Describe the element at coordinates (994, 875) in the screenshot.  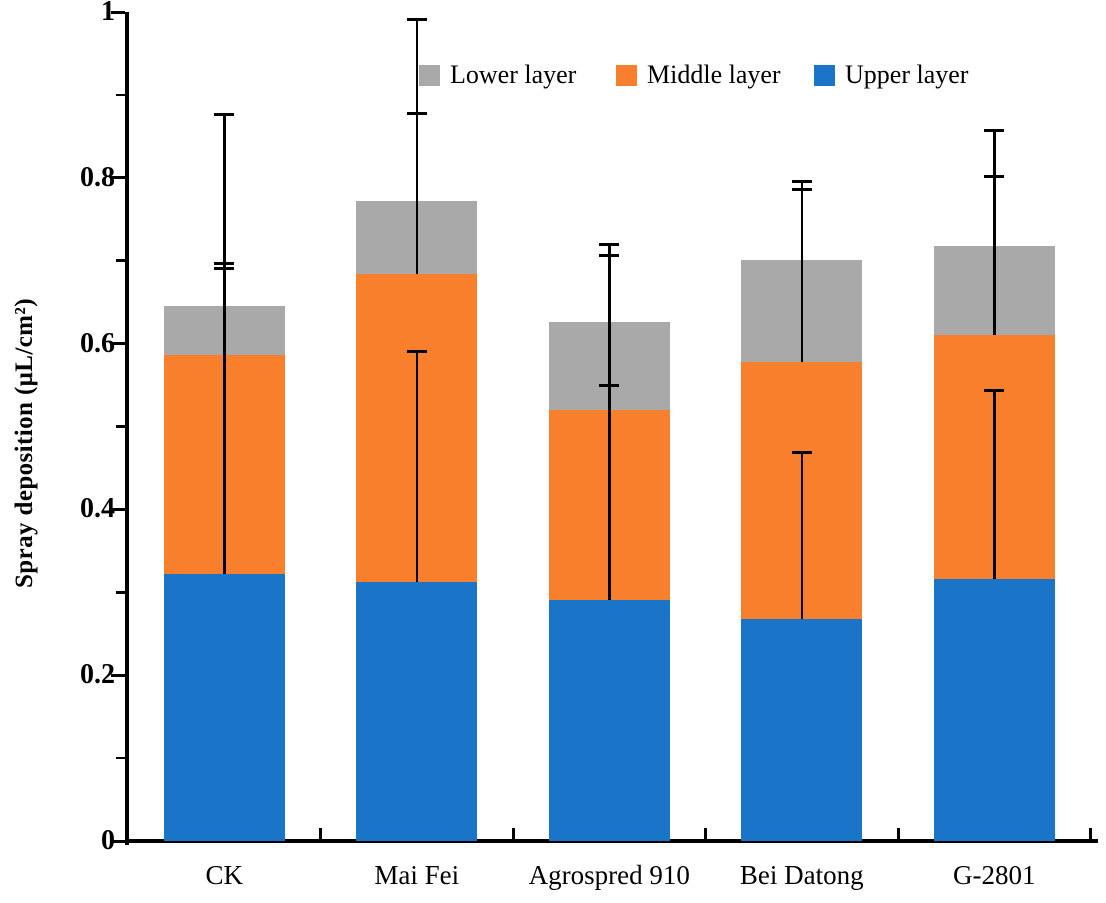
I see `x-category-label: G-2801` at that location.